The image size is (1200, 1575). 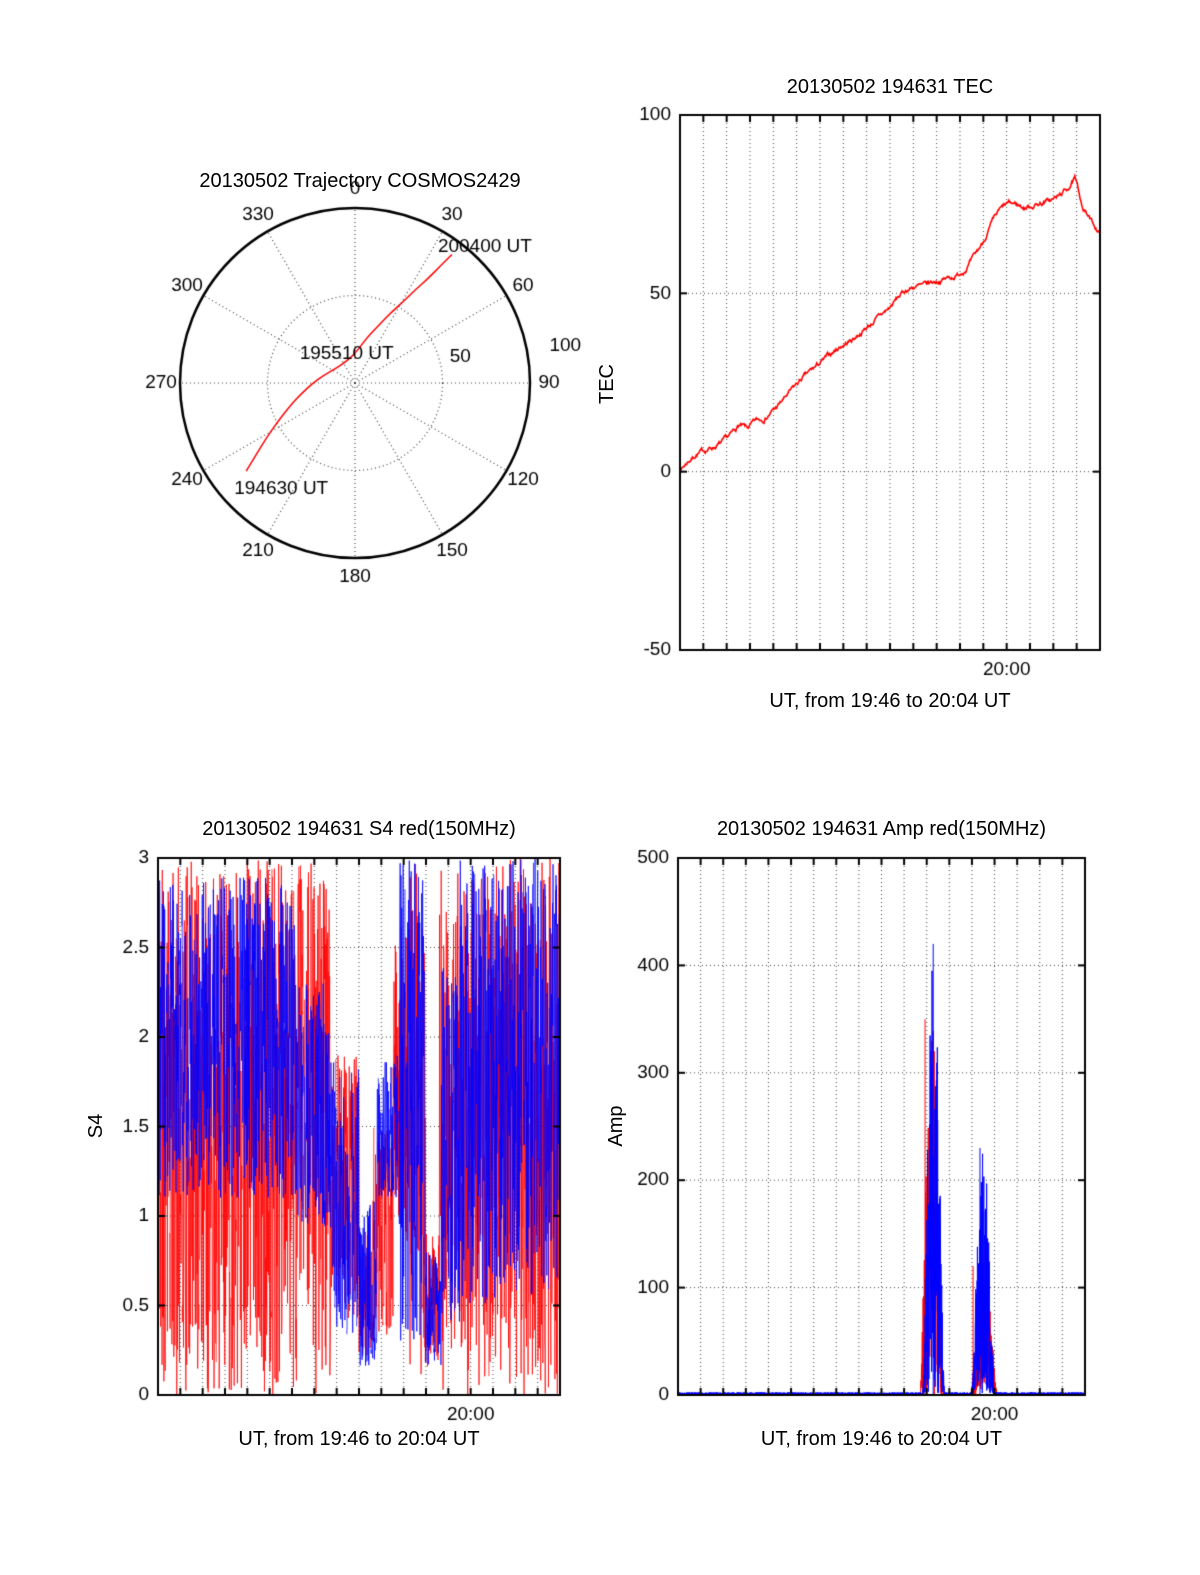 I want to click on s4-title: 20130502 194631 S4 red(150MHz), so click(x=359, y=829).